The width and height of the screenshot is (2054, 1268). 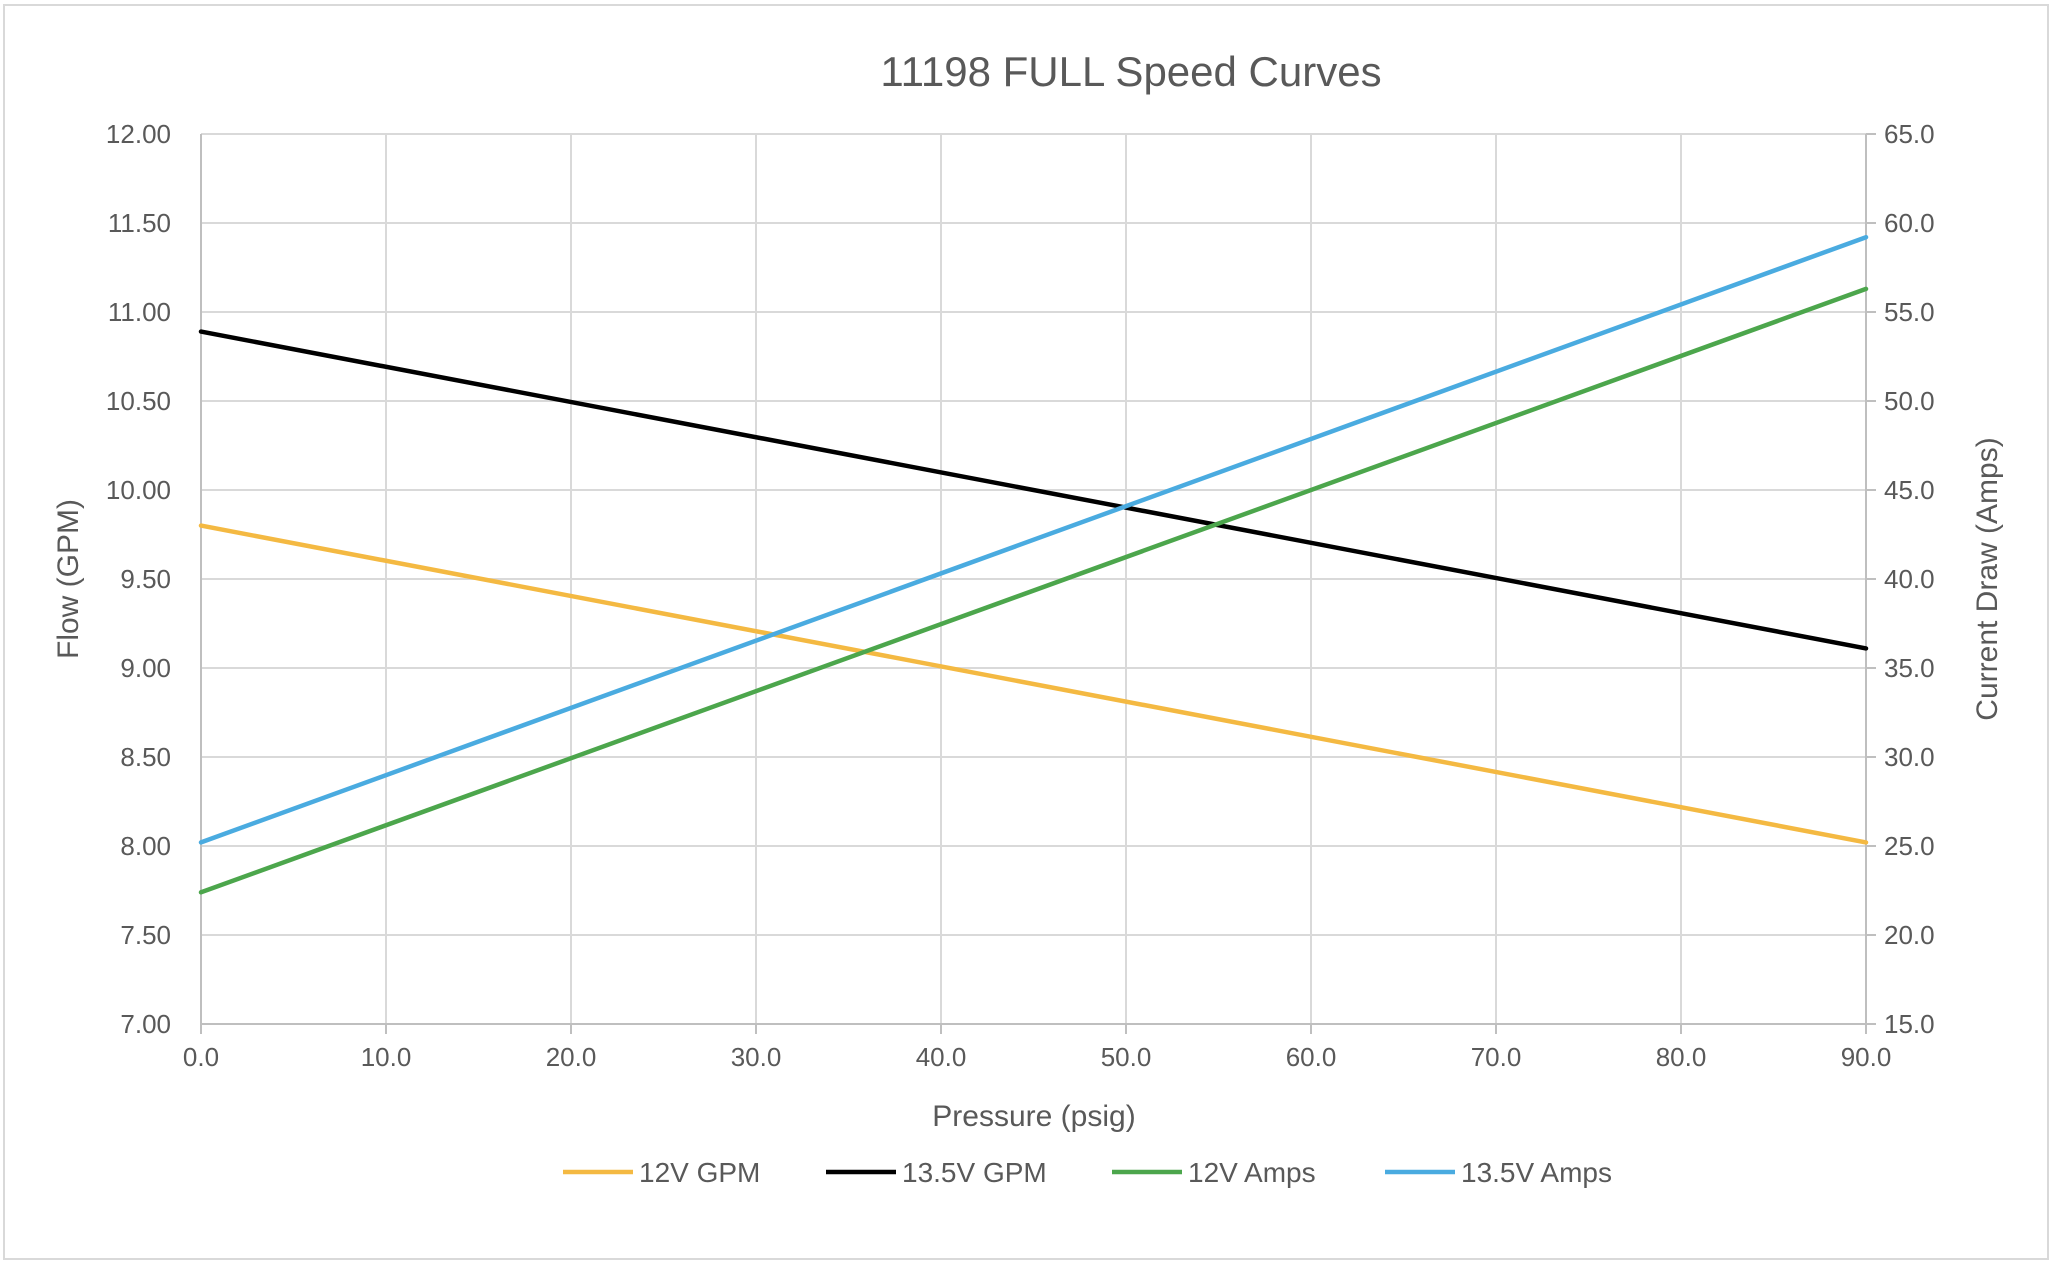 What do you see at coordinates (1909, 134) in the screenshot?
I see `y-right-tick-label: 65.0` at bounding box center [1909, 134].